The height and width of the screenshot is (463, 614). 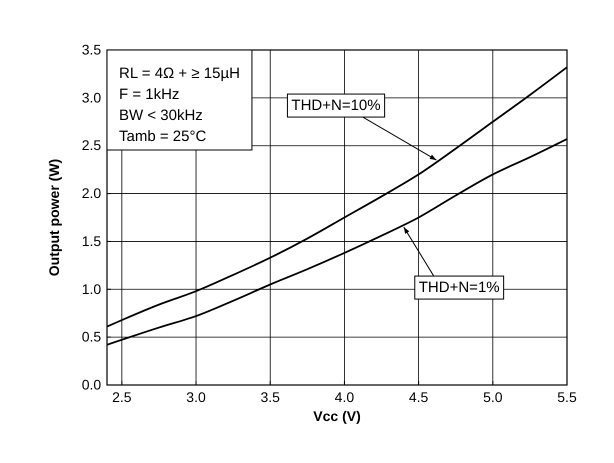 What do you see at coordinates (92, 240) in the screenshot?
I see `y-tick-label: 1.5` at bounding box center [92, 240].